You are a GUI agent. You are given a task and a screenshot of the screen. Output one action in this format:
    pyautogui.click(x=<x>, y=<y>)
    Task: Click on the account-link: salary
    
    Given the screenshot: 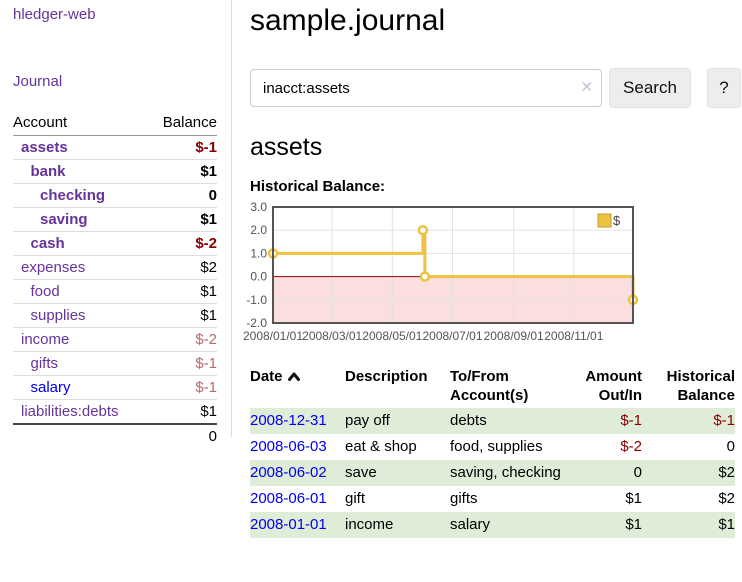 What is the action you would take?
    pyautogui.click(x=50, y=387)
    